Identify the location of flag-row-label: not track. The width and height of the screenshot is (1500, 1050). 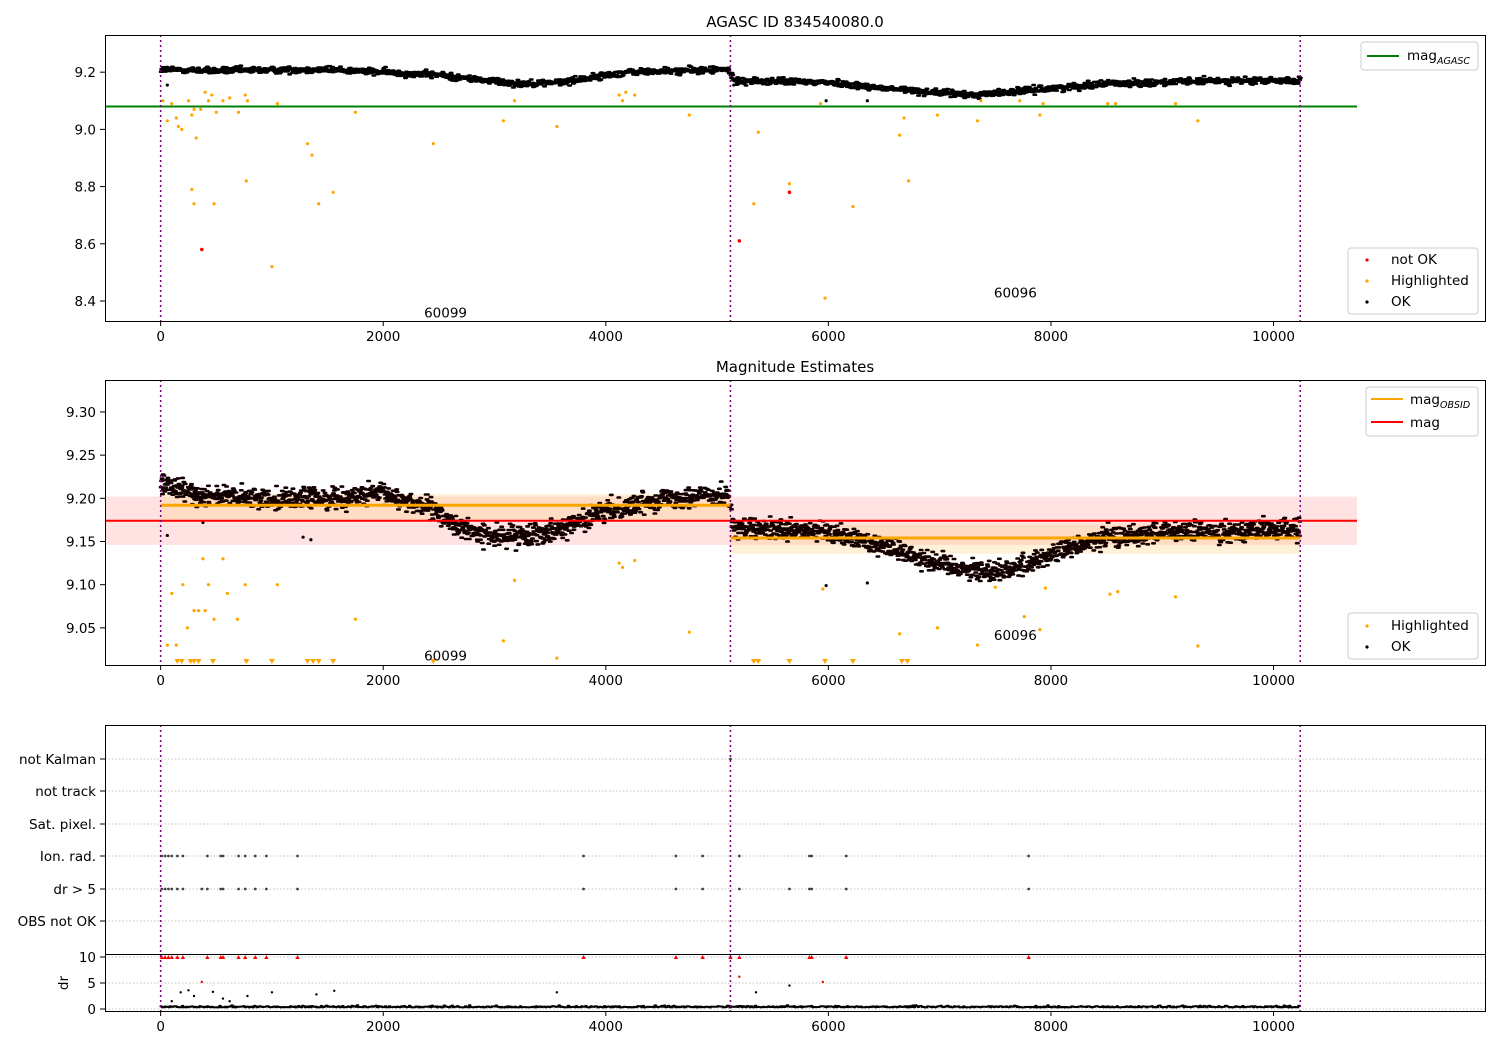
(65, 792).